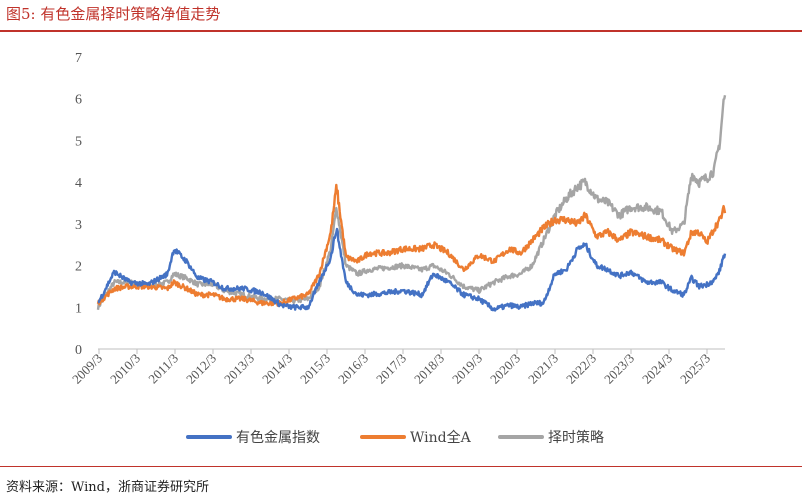 Image resolution: width=802 pixels, height=500 pixels. Describe the element at coordinates (467, 369) in the screenshot. I see `x-tick-label: 2019/3` at that location.